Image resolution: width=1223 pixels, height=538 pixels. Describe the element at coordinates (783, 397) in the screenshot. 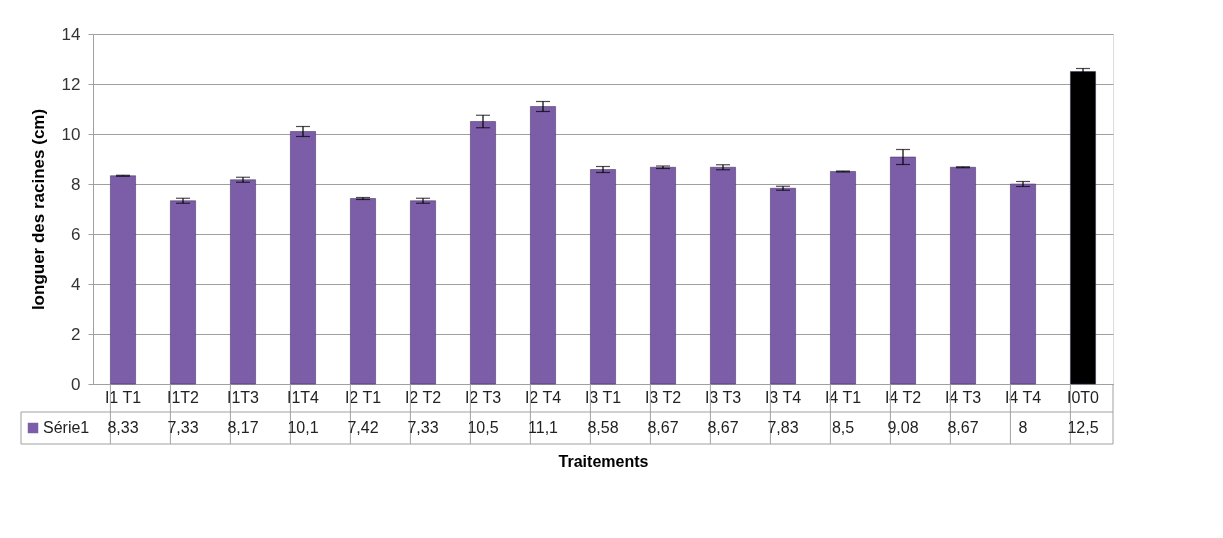

I see `x-tick-label: I3 T4` at that location.